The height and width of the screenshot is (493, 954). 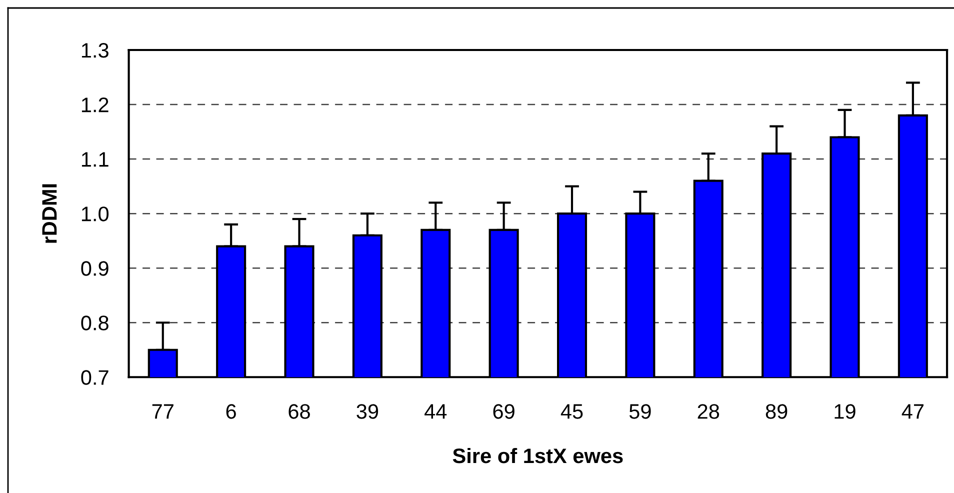 What do you see at coordinates (95, 50) in the screenshot?
I see `y-tick-label: 1.3` at bounding box center [95, 50].